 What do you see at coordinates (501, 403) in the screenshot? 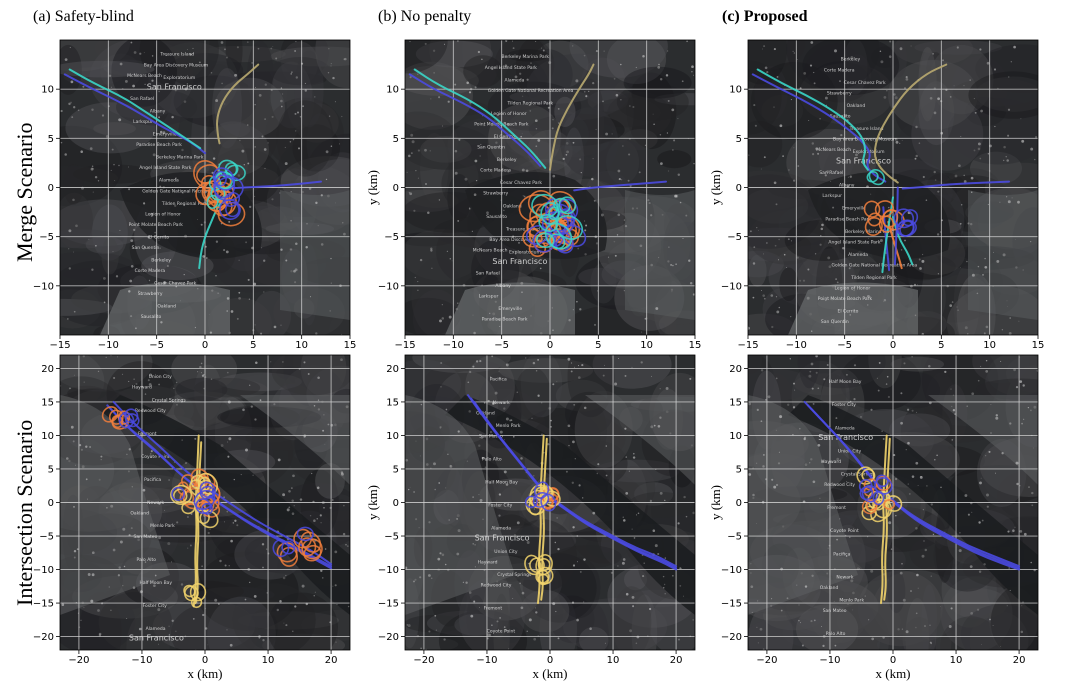
I see `map-place-label: Newark` at bounding box center [501, 403].